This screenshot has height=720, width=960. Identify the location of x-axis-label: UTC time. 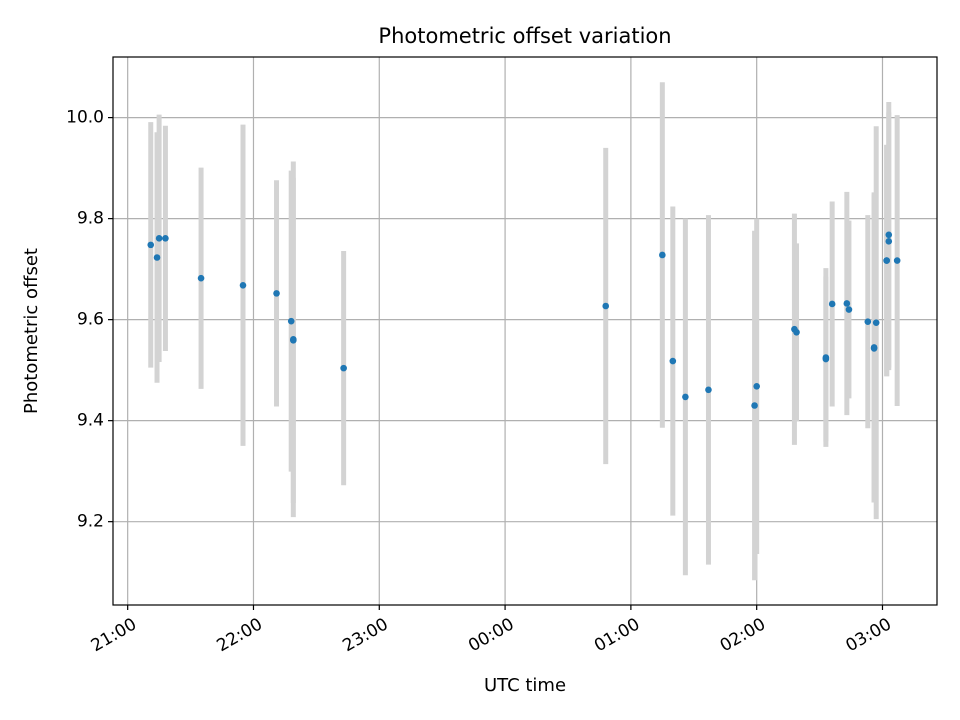
(525, 685).